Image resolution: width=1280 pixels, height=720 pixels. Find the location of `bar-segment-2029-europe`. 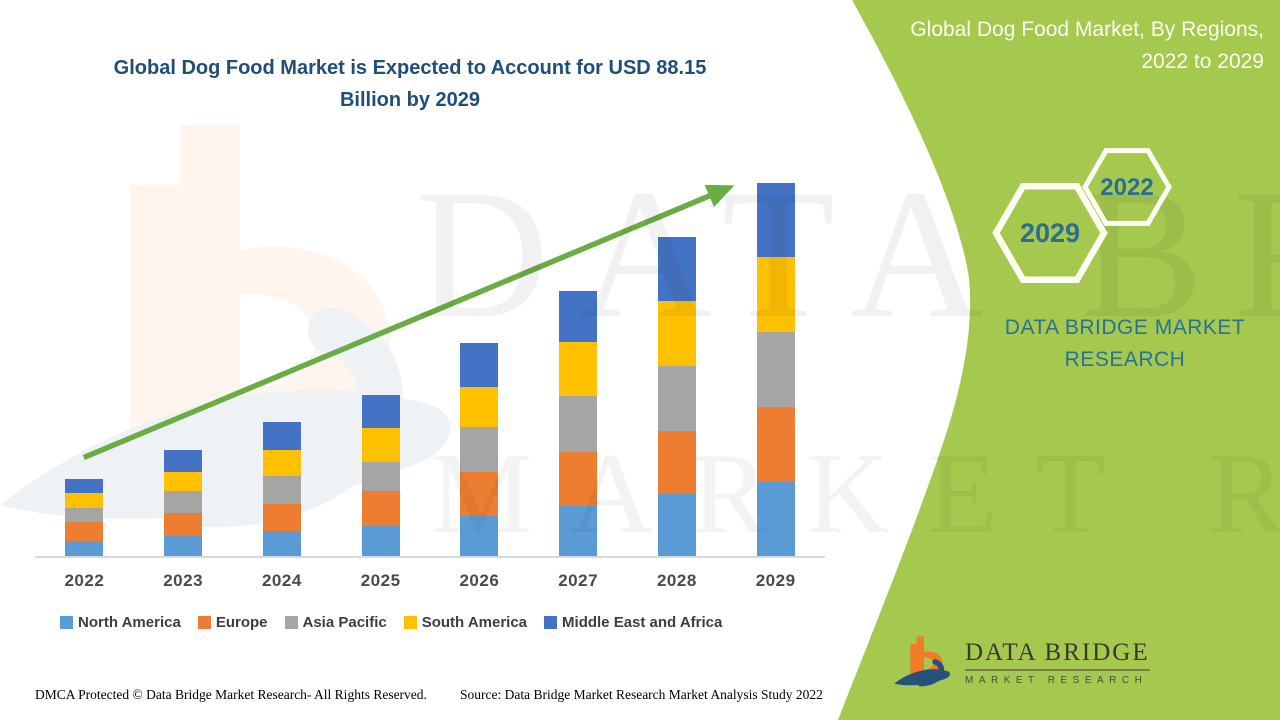

bar-segment-2029-europe is located at coordinates (775, 444).